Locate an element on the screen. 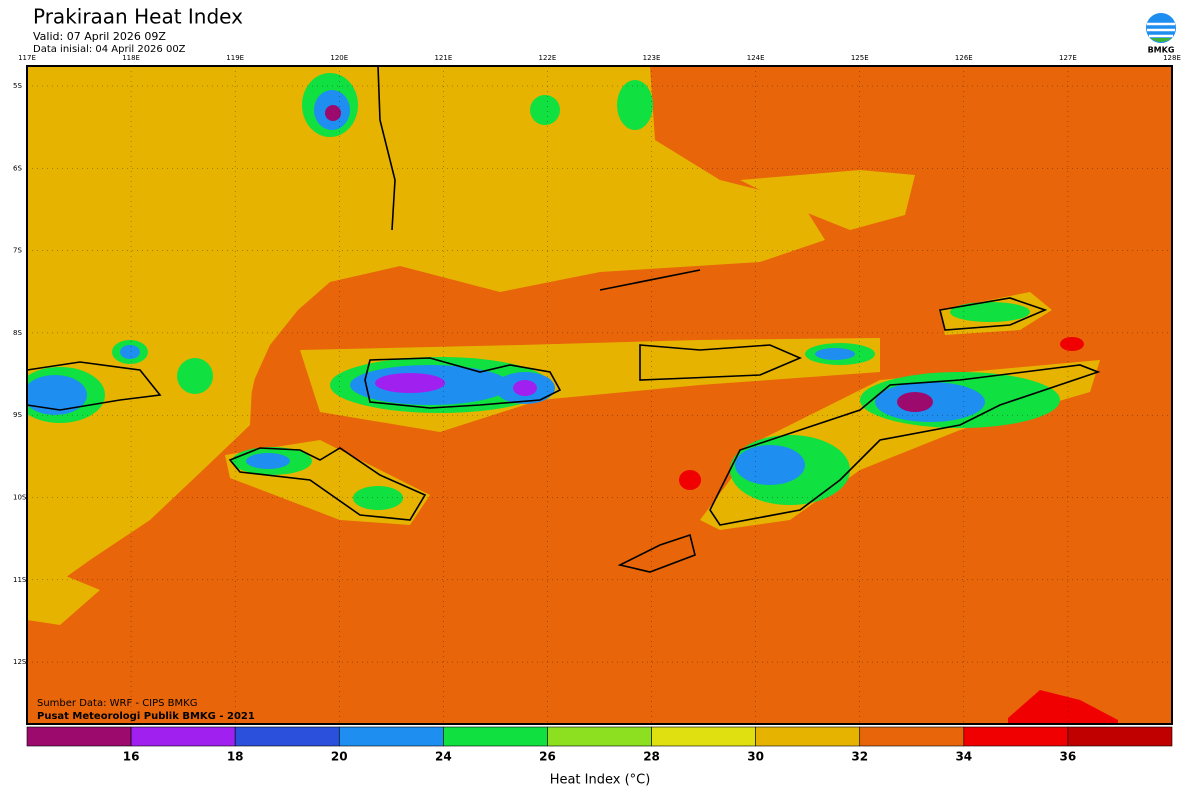 This screenshot has width=1200, height=804. lat-label: 5S is located at coordinates (17, 86).